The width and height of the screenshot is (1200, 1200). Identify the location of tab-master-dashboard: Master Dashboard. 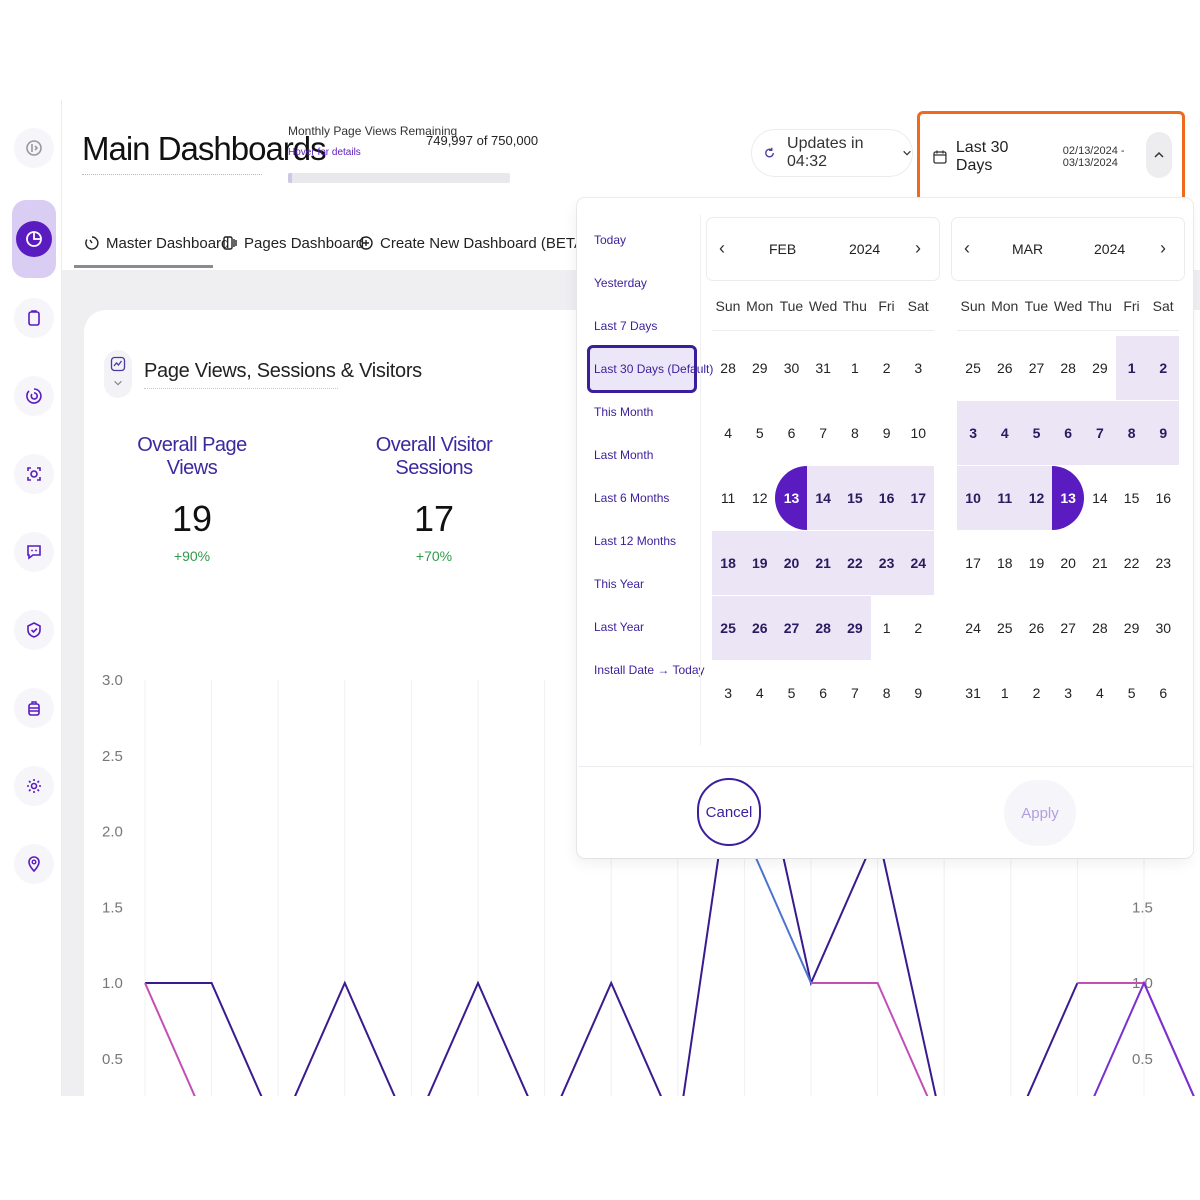
(156, 243).